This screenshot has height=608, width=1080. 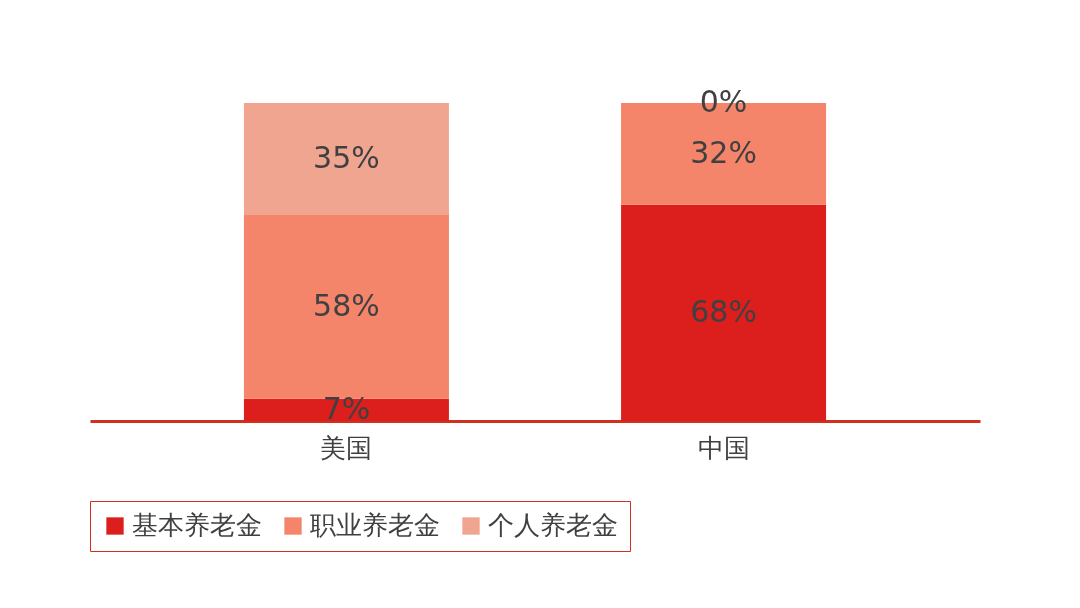 I want to click on data-label: 58%, so click(x=346, y=305).